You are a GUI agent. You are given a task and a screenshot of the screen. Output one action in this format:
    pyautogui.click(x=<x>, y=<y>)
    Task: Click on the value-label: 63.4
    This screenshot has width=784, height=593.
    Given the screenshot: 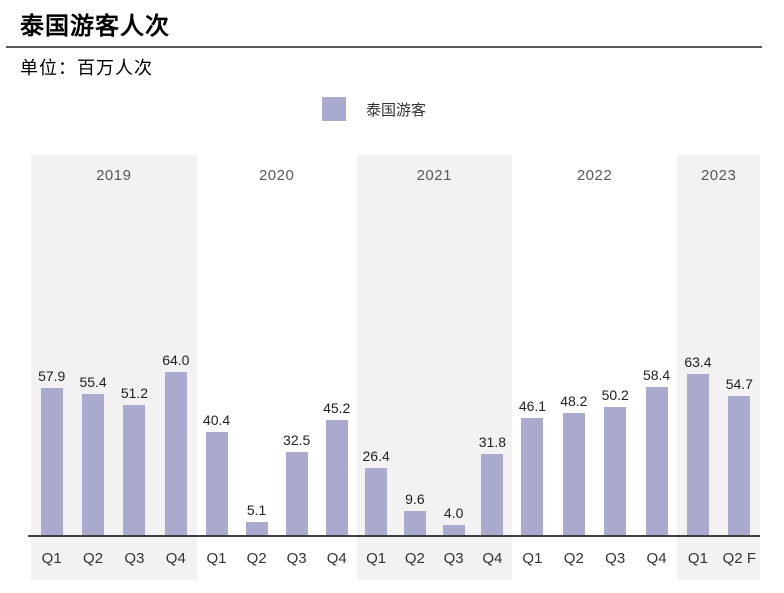 What is the action you would take?
    pyautogui.click(x=698, y=362)
    